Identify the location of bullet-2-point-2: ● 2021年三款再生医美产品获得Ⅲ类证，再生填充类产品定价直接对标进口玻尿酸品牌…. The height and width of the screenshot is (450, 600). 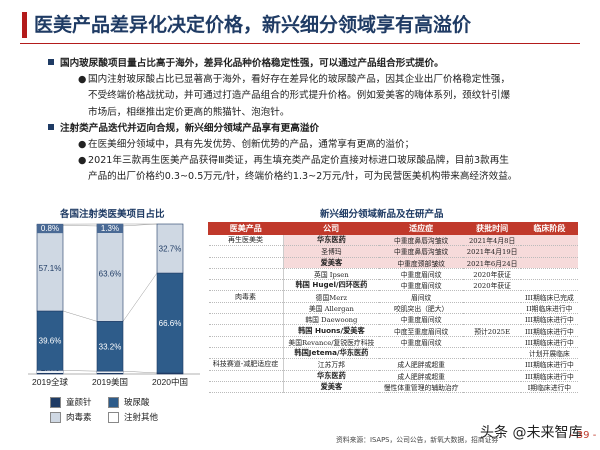
(293, 161).